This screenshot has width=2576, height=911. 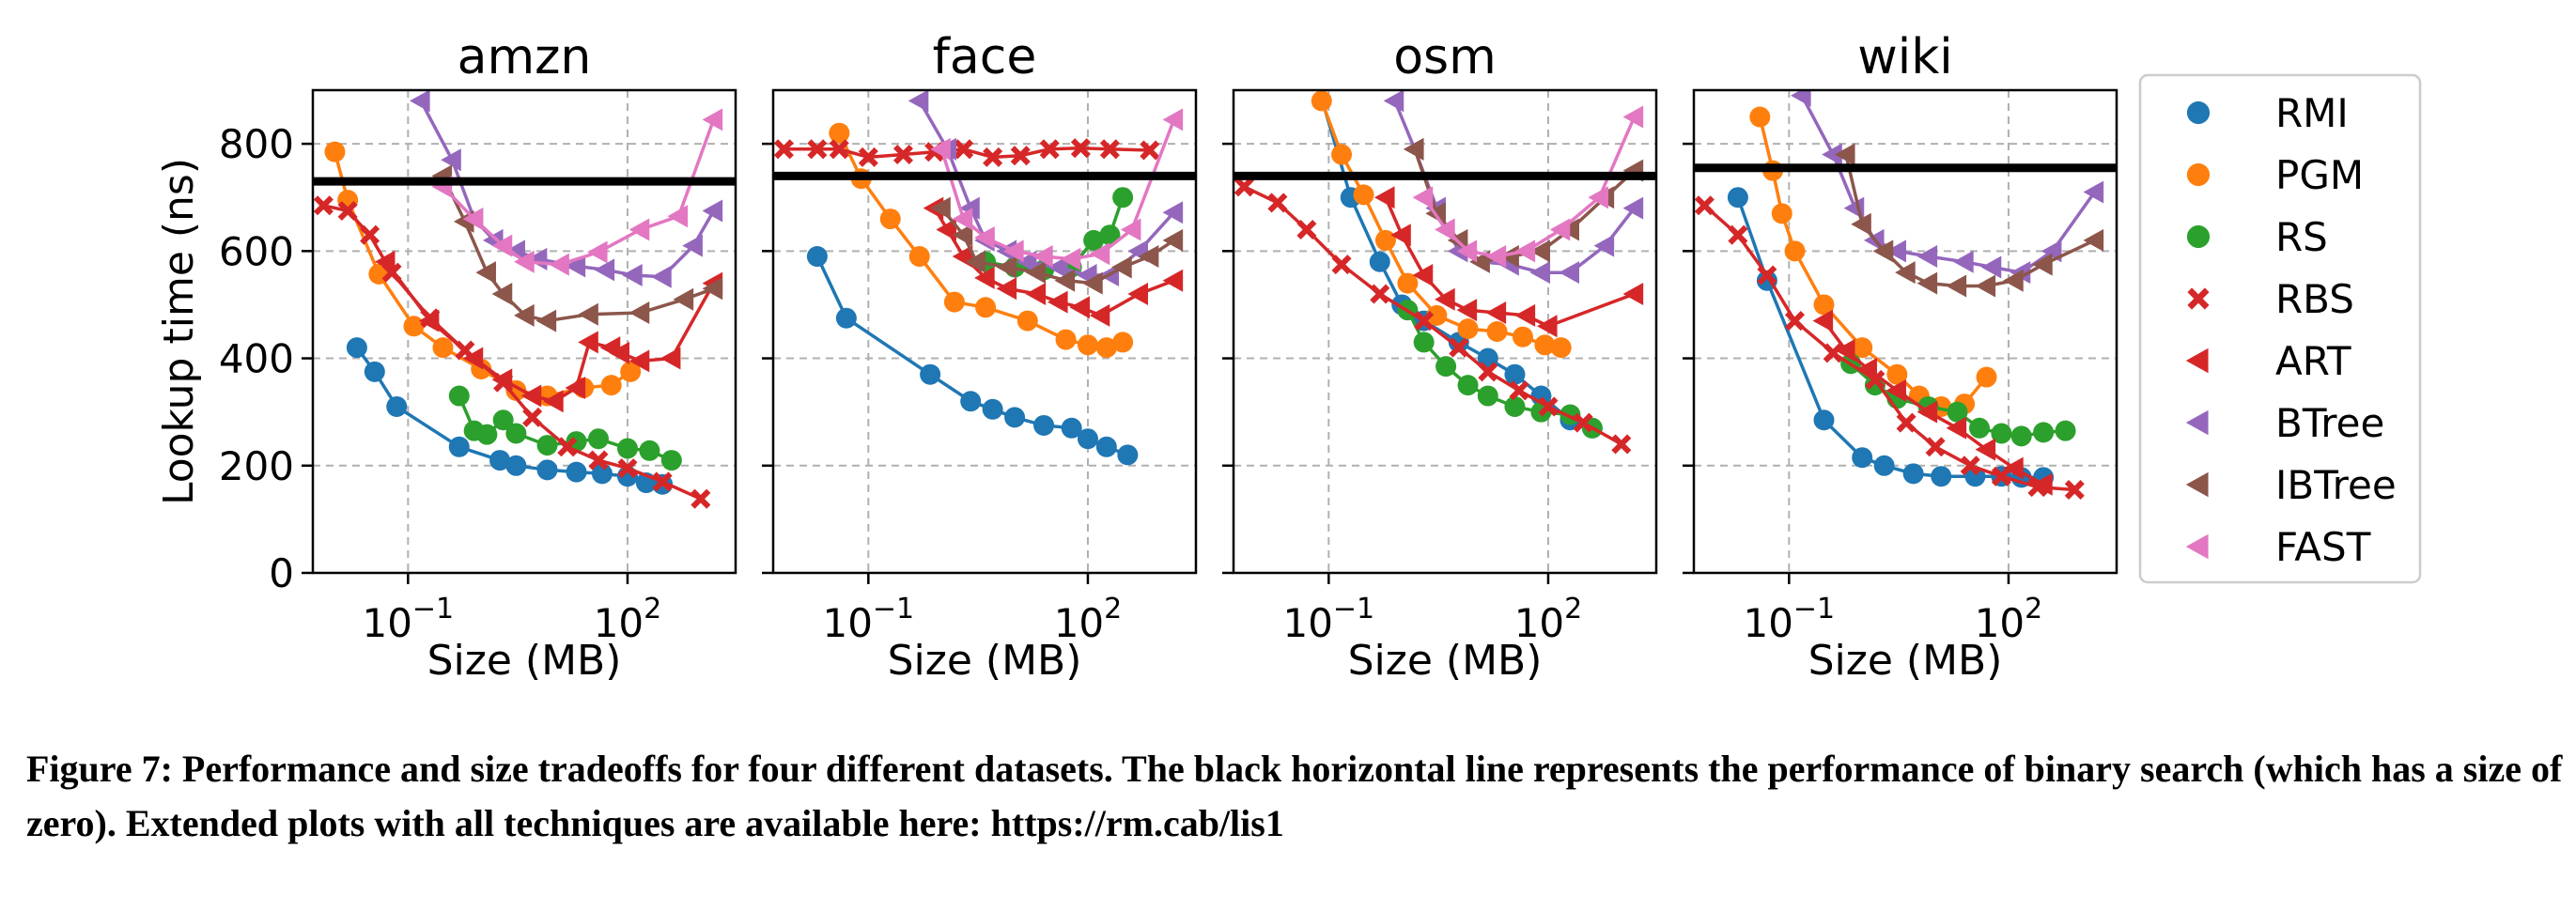 What do you see at coordinates (525, 57) in the screenshot?
I see `panel-title: amzn` at bounding box center [525, 57].